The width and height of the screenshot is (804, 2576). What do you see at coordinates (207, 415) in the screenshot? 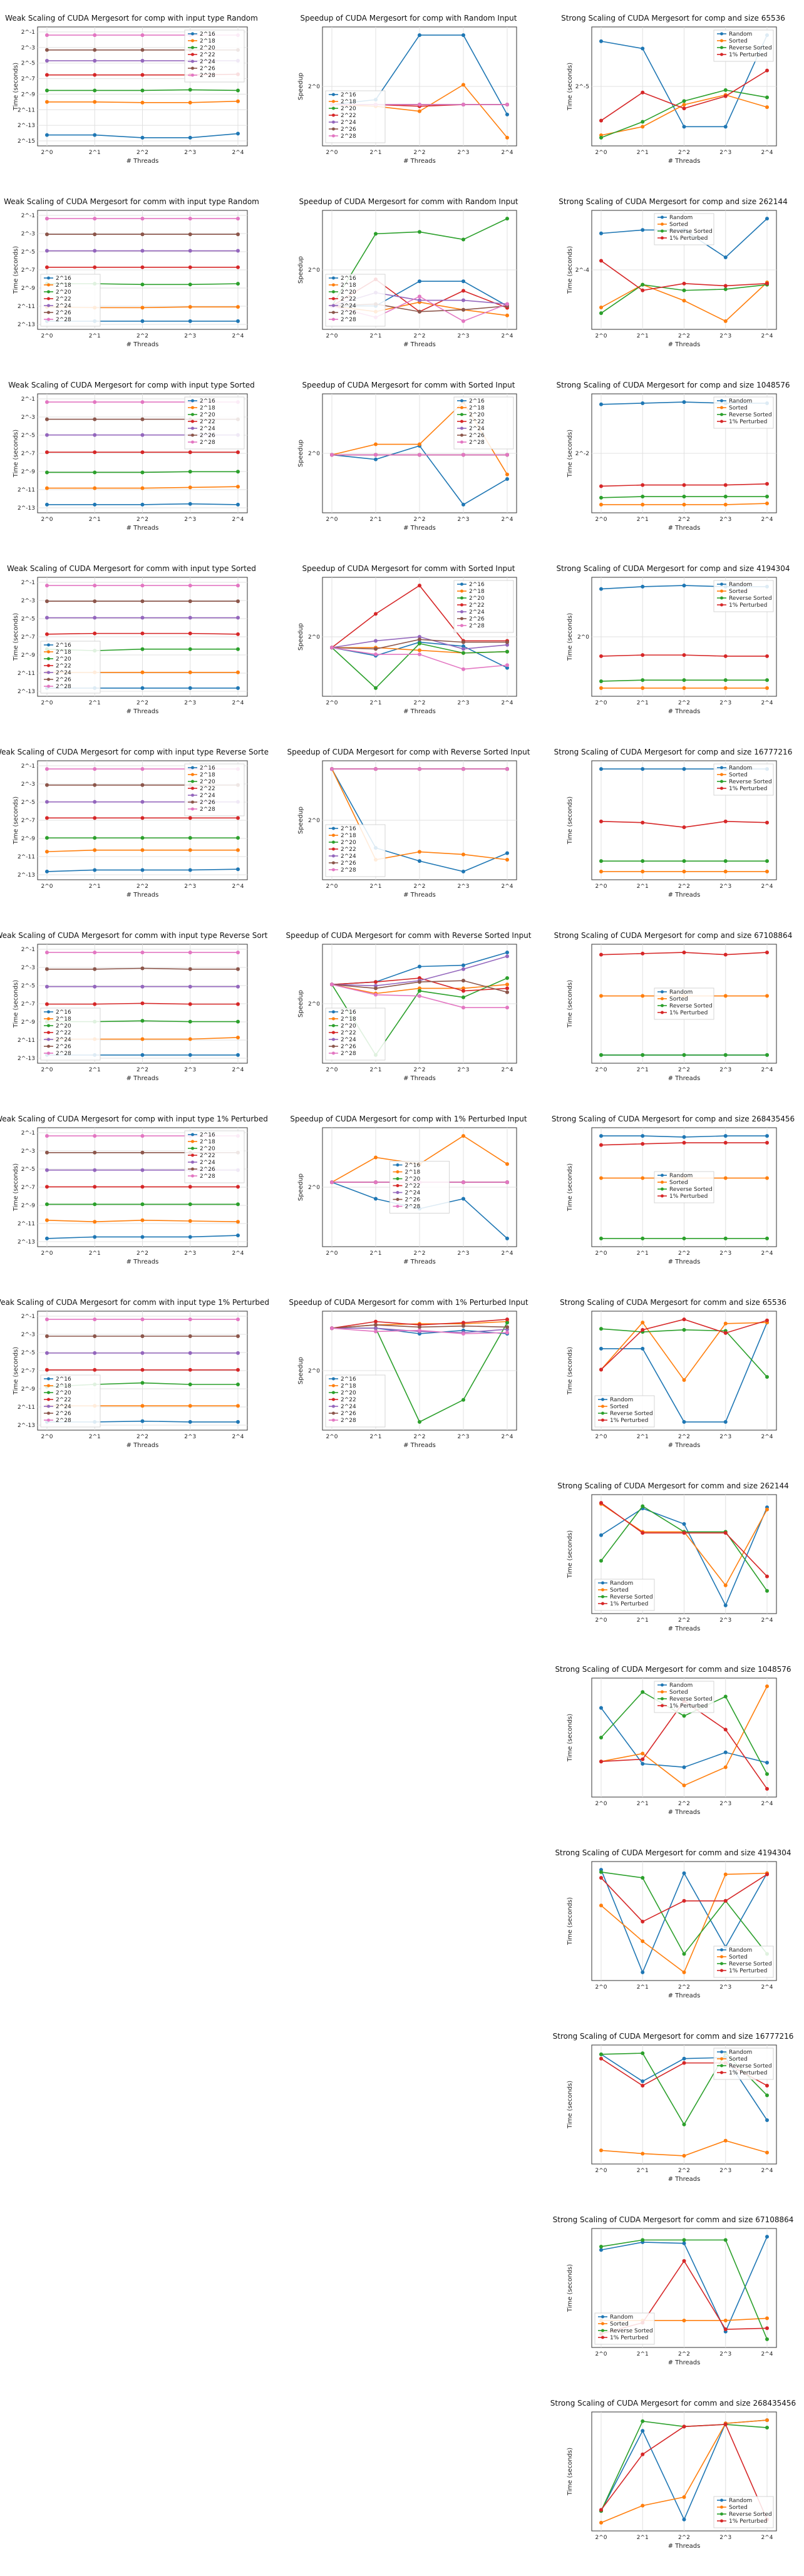
I see `legend-label: 2^20` at bounding box center [207, 415].